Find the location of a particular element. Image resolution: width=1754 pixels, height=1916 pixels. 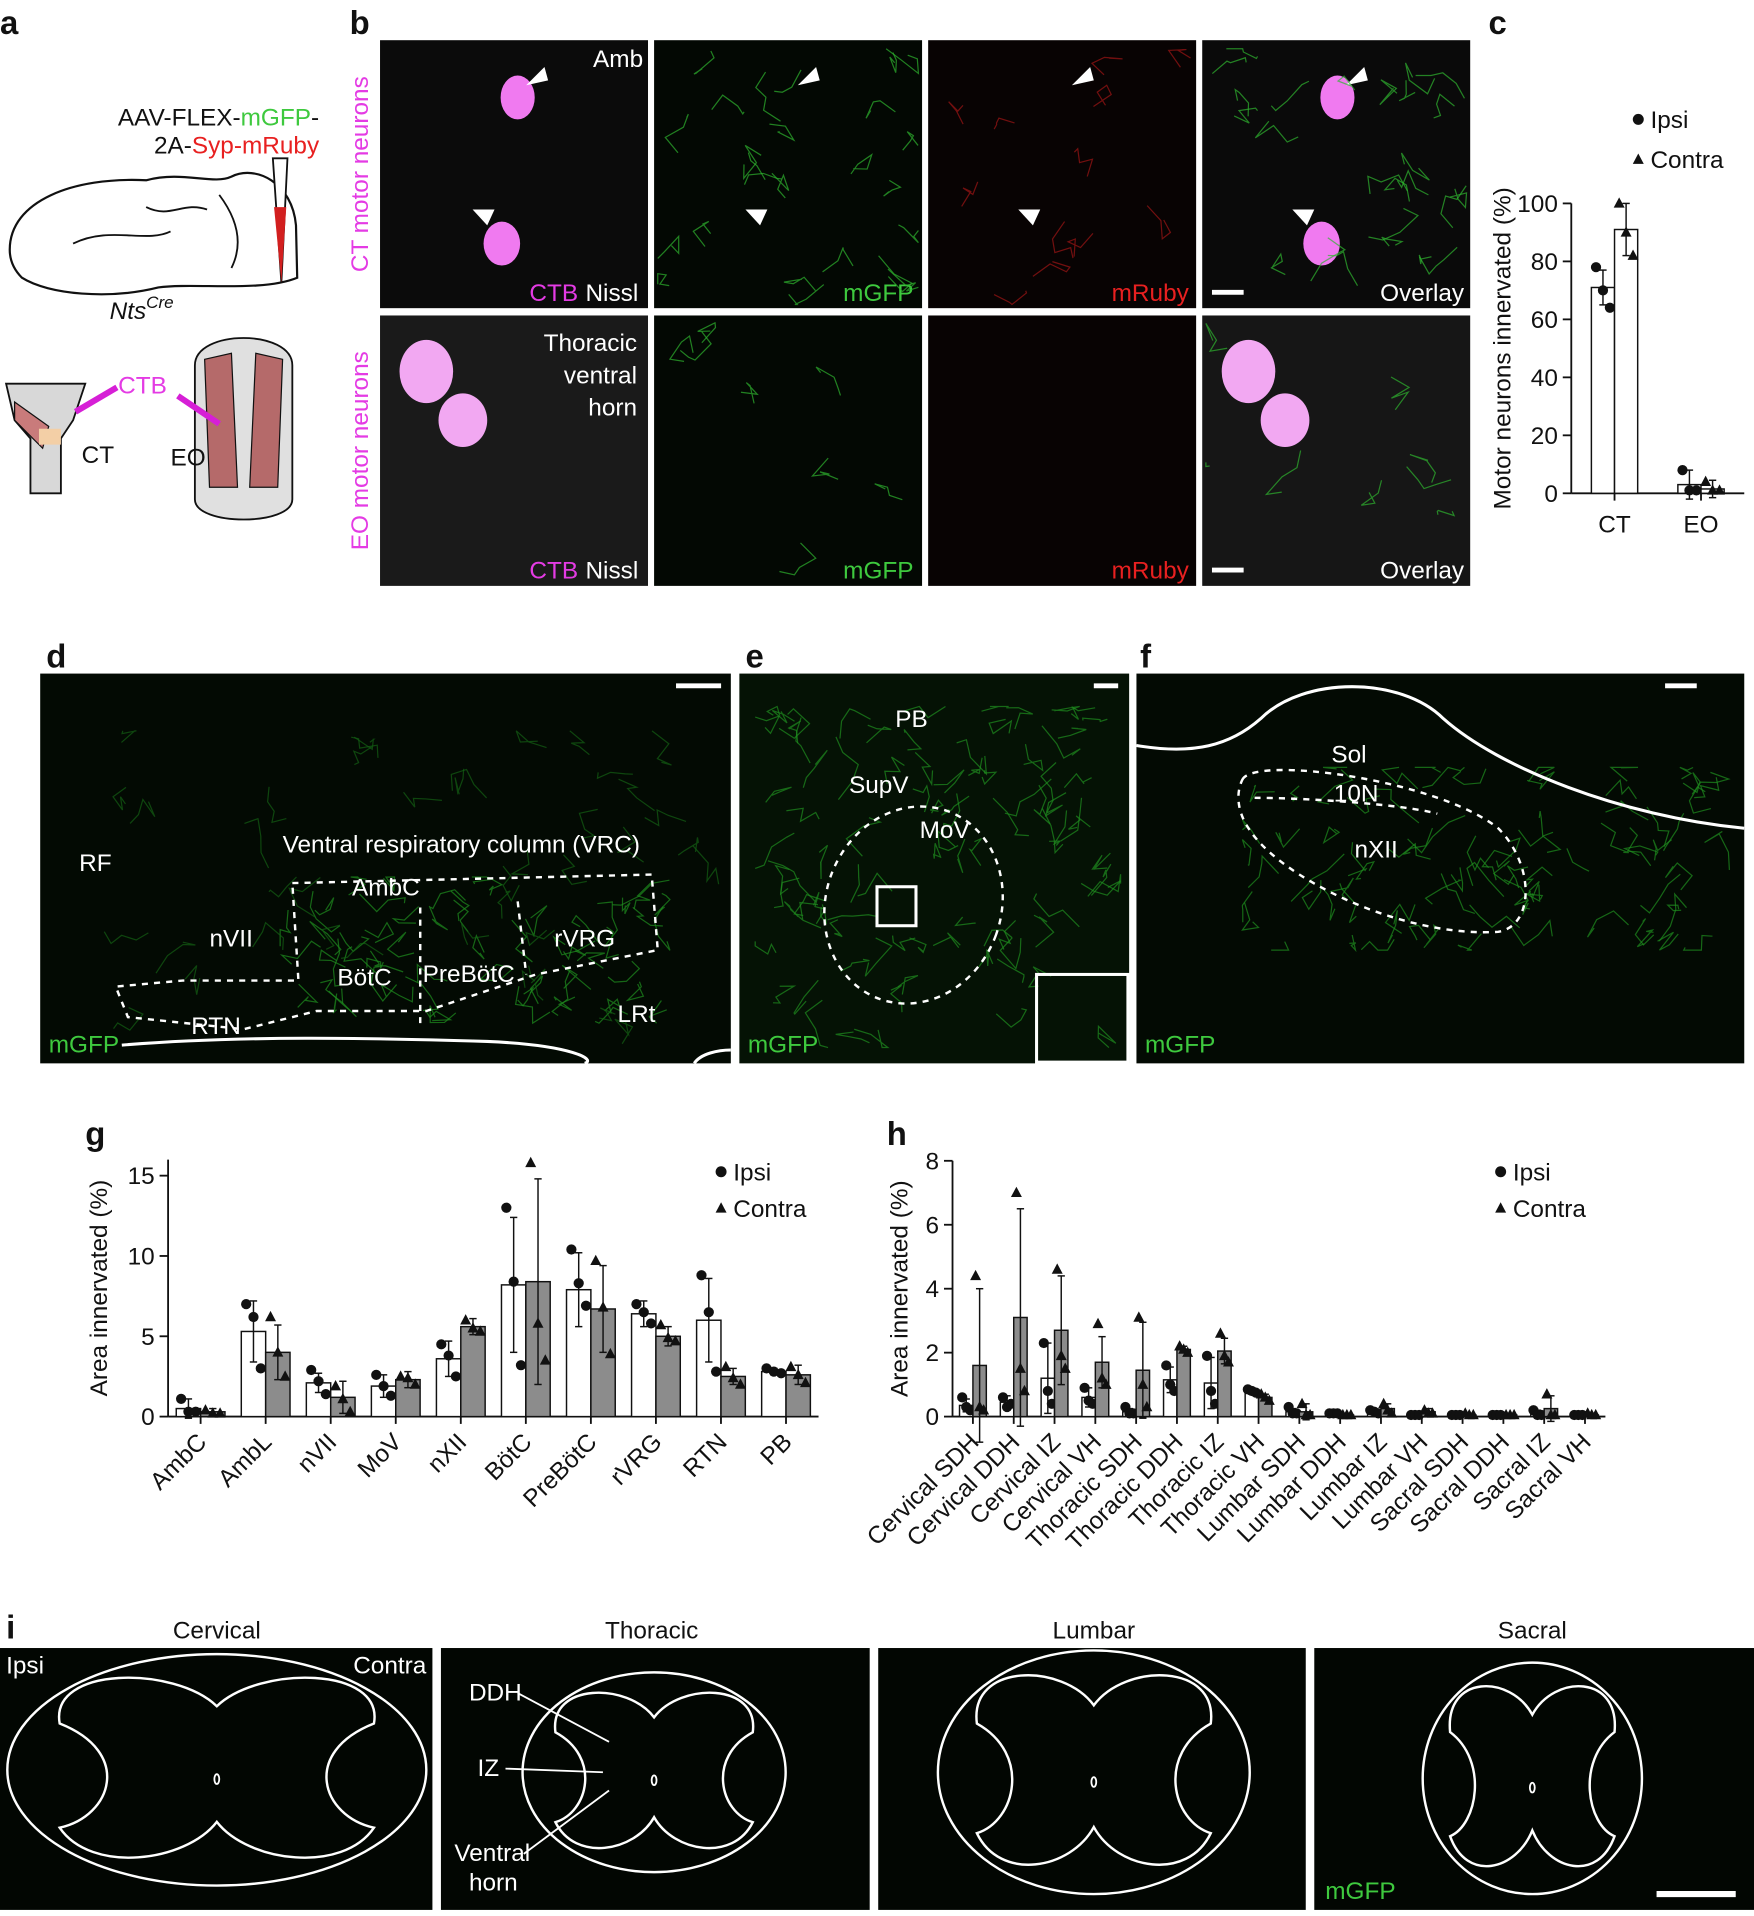

channel-label: mGFP is located at coordinates (783, 1044).